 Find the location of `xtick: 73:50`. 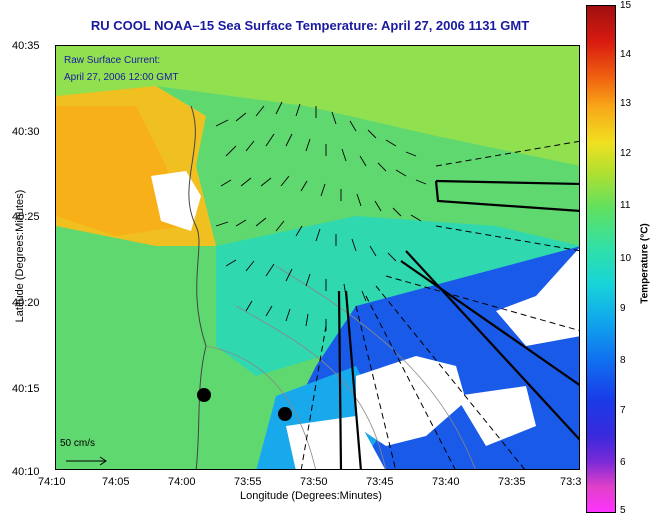

xtick: 73:50 is located at coordinates (314, 482).